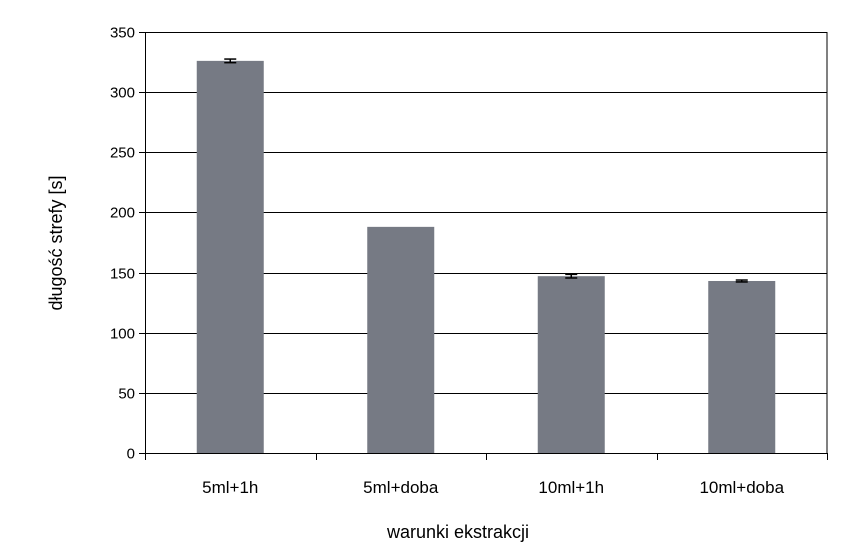  I want to click on x-tick-label: 5ml+1h, so click(230, 487).